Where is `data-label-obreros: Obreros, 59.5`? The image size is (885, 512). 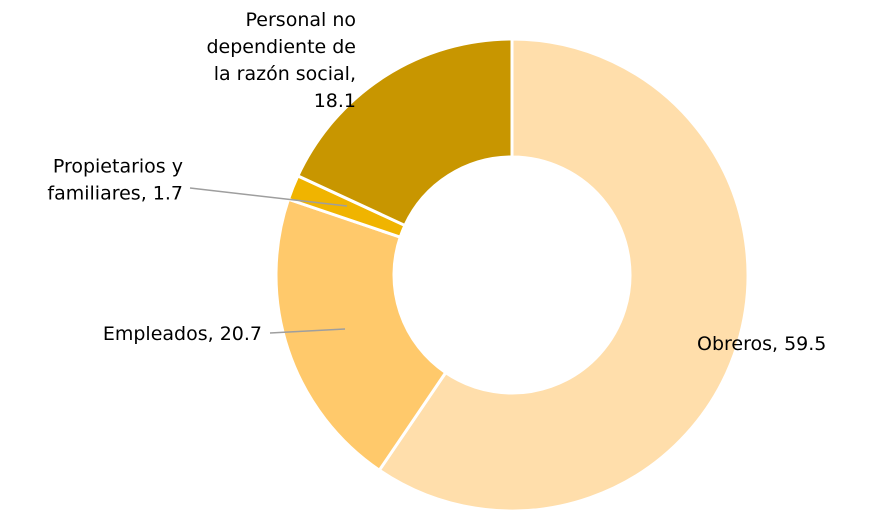 data-label-obreros: Obreros, 59.5 is located at coordinates (761, 344).